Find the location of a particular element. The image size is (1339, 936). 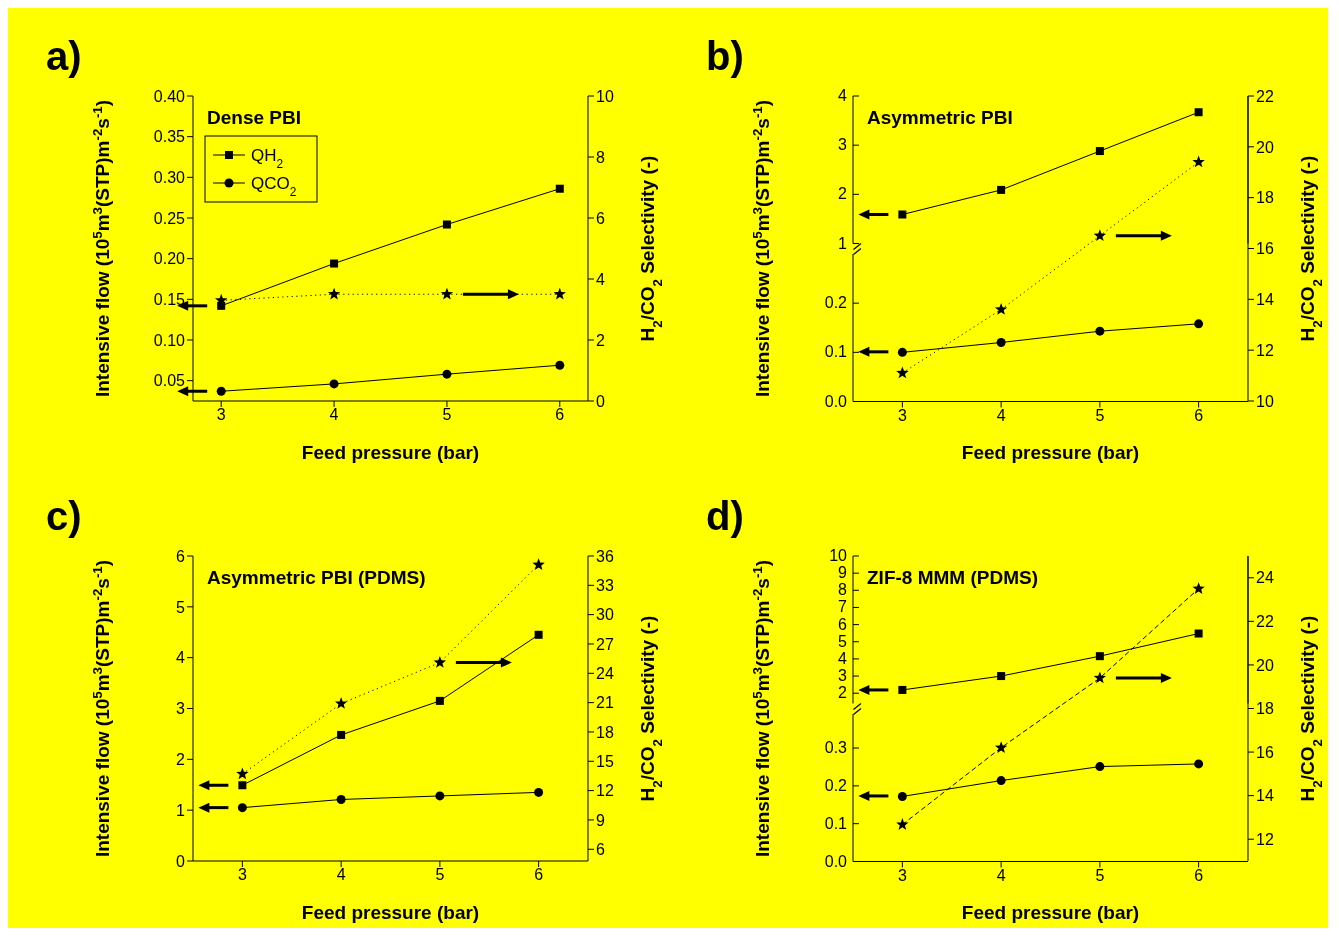

y-tick-label: 0.25 is located at coordinates (169, 218).